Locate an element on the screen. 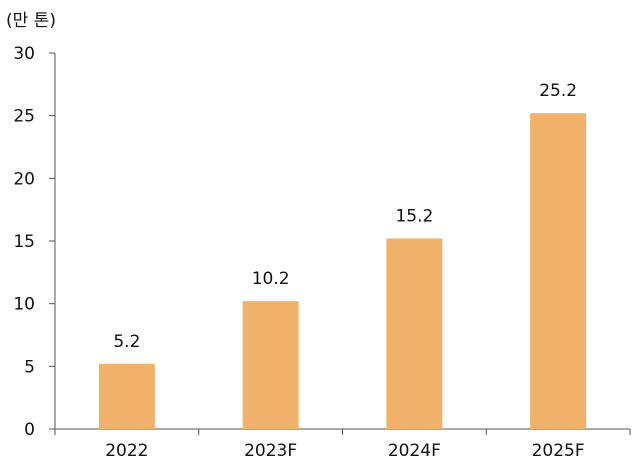 The image size is (643, 474). y-tick-label: 30 is located at coordinates (24, 54).